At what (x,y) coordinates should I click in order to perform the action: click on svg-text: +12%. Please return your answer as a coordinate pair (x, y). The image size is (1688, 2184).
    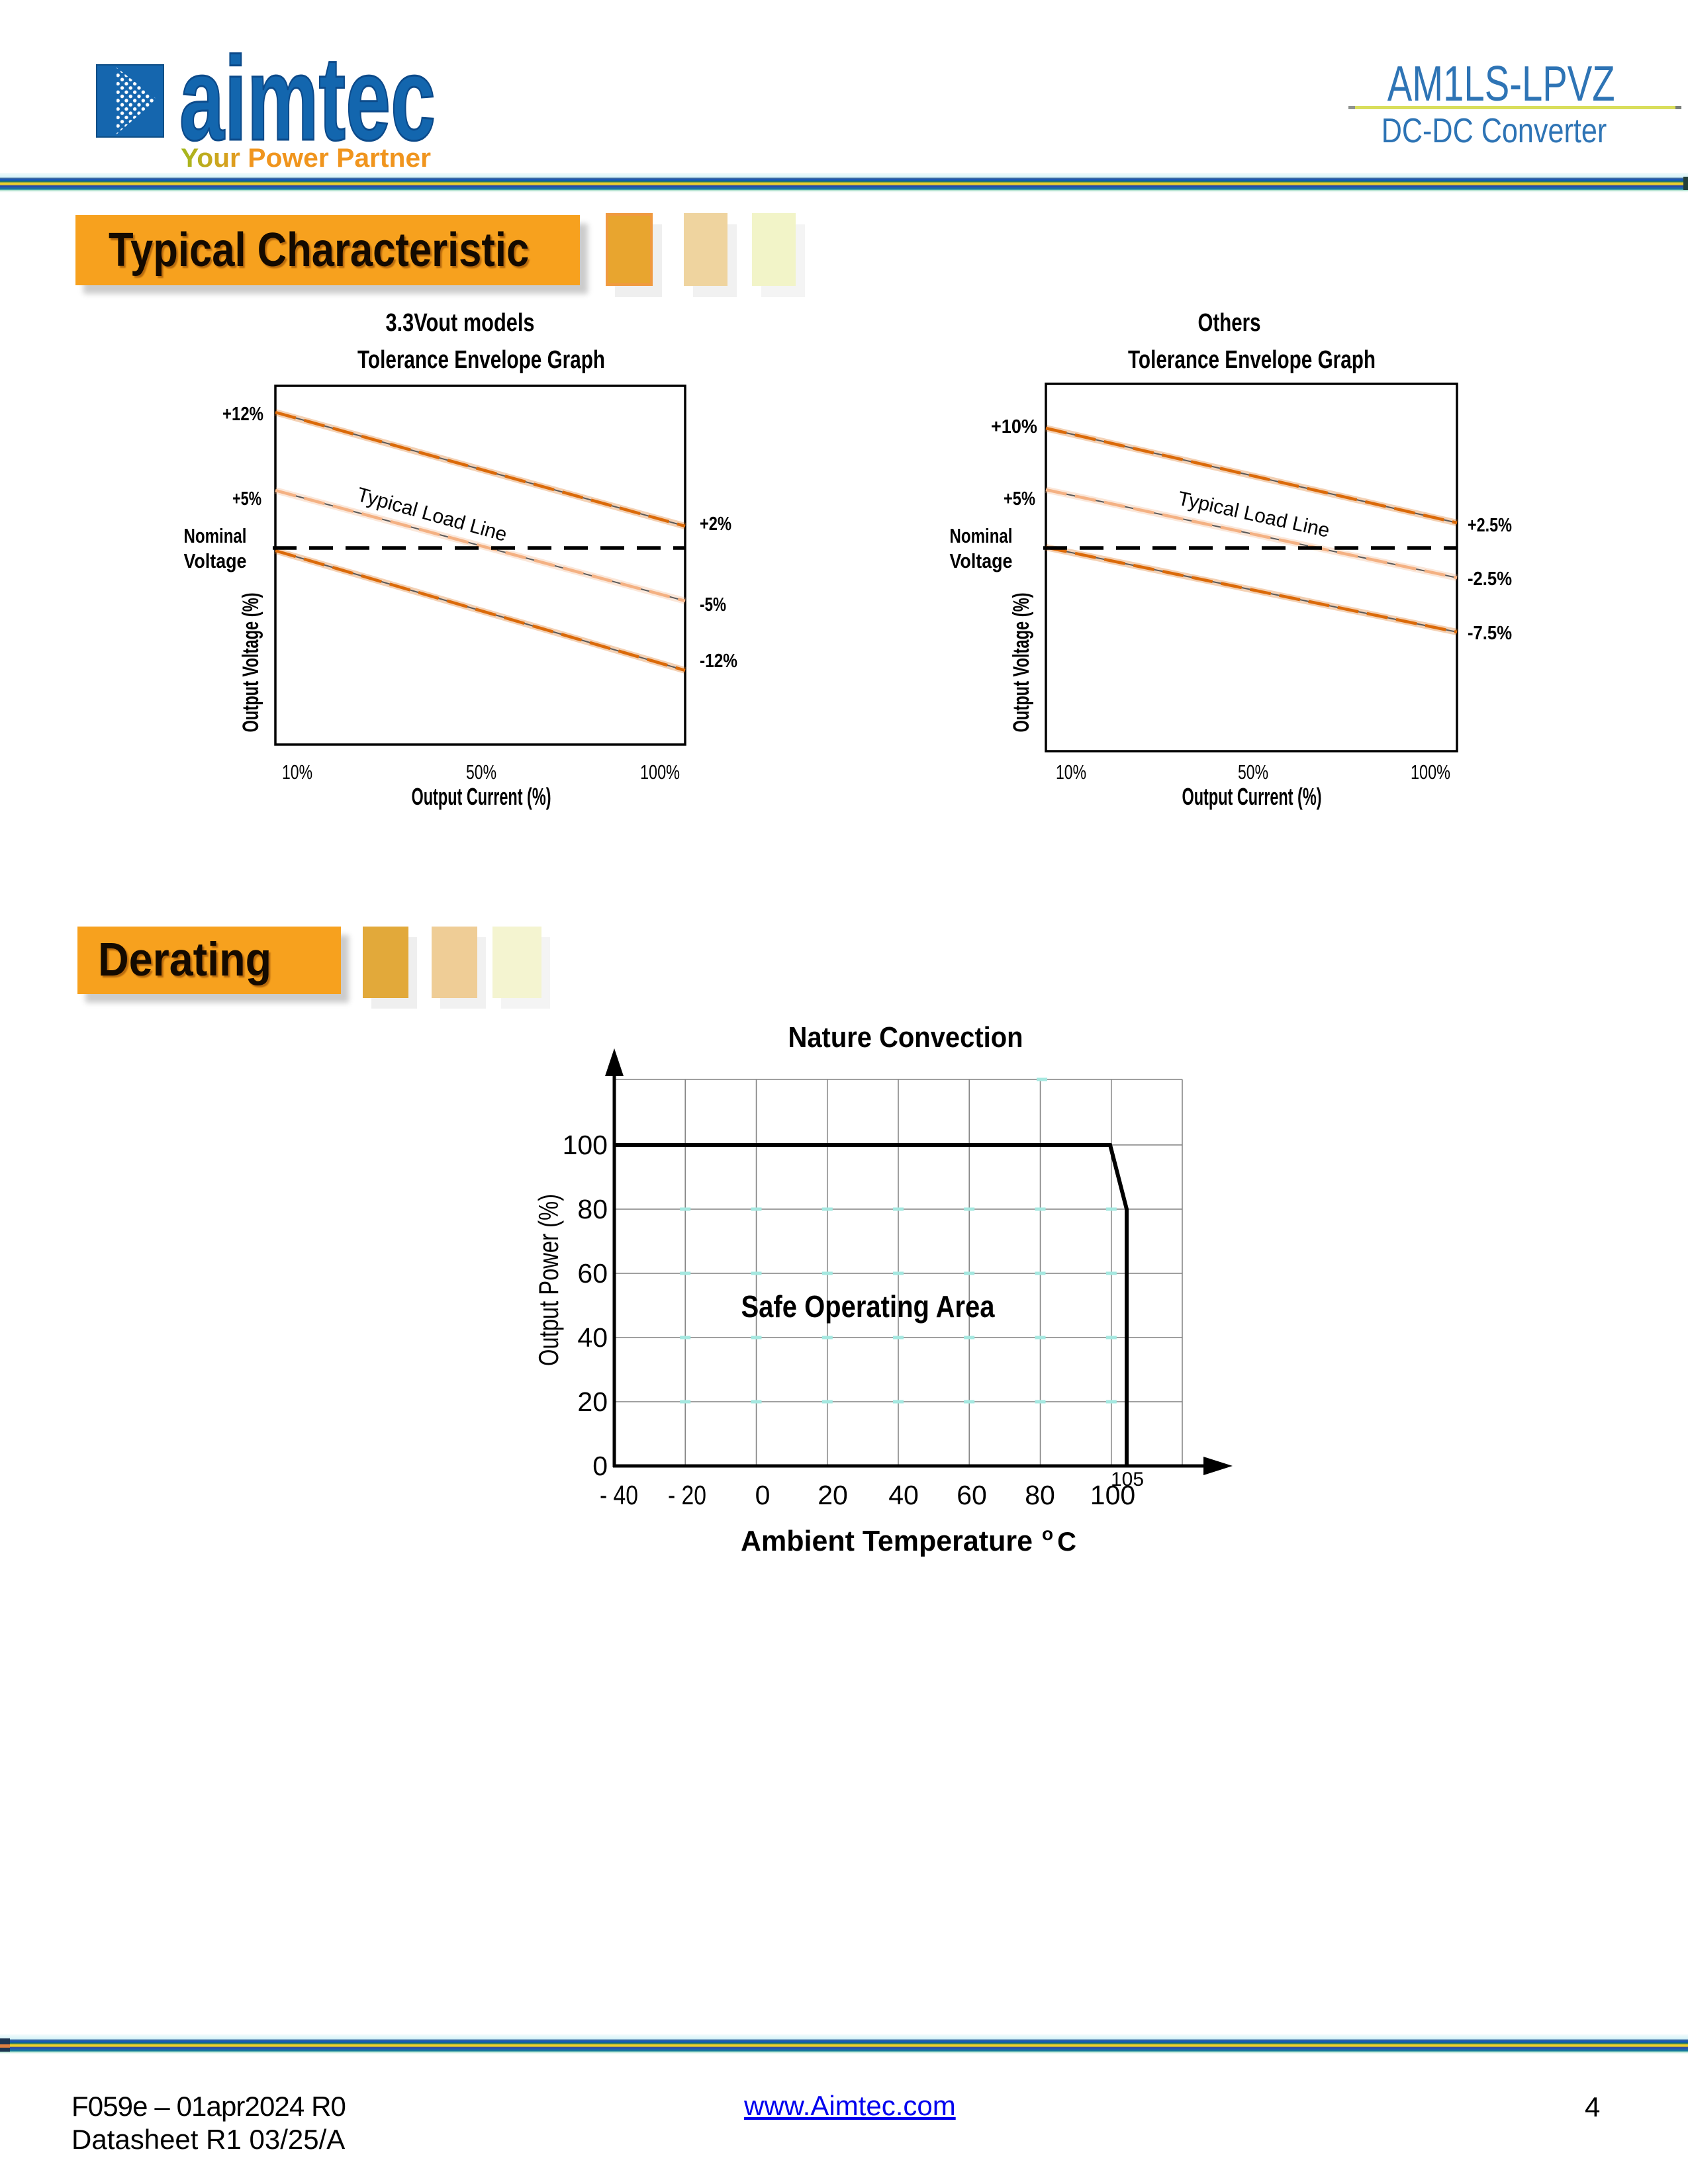
    Looking at the image, I should click on (242, 414).